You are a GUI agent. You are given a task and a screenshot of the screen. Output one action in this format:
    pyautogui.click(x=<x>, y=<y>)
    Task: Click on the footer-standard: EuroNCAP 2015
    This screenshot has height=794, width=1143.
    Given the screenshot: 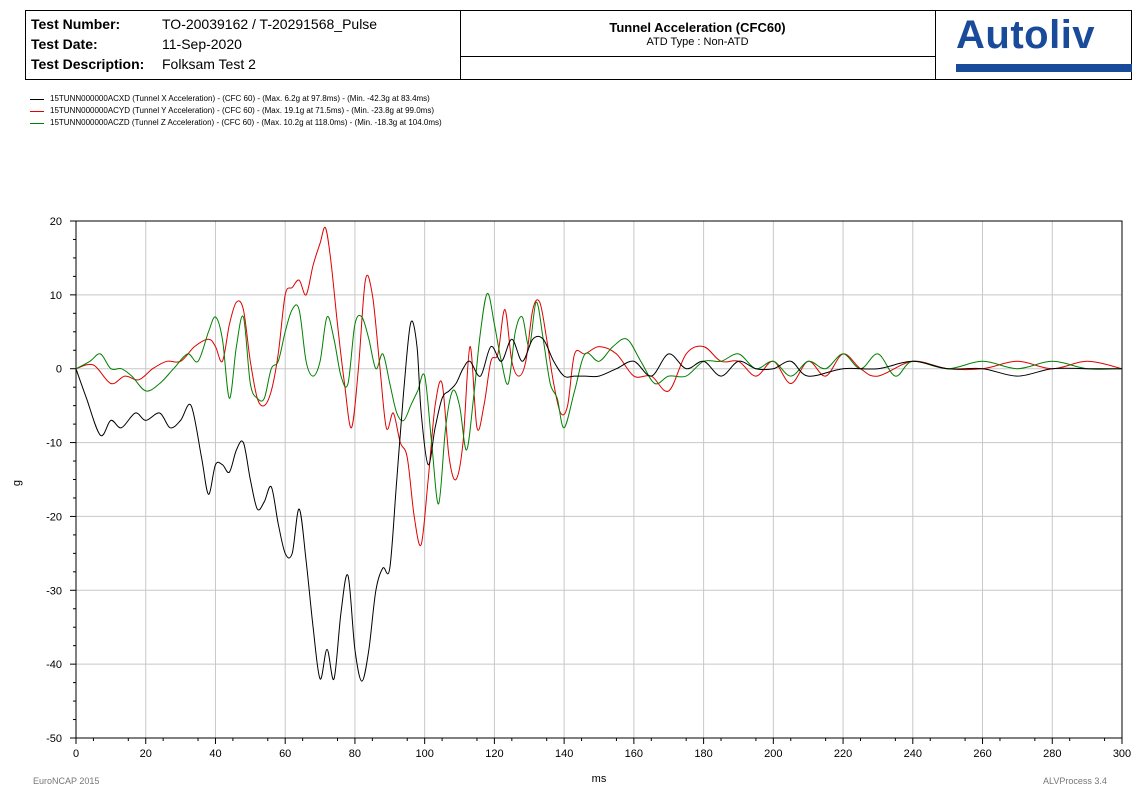 What is the action you would take?
    pyautogui.click(x=66, y=781)
    